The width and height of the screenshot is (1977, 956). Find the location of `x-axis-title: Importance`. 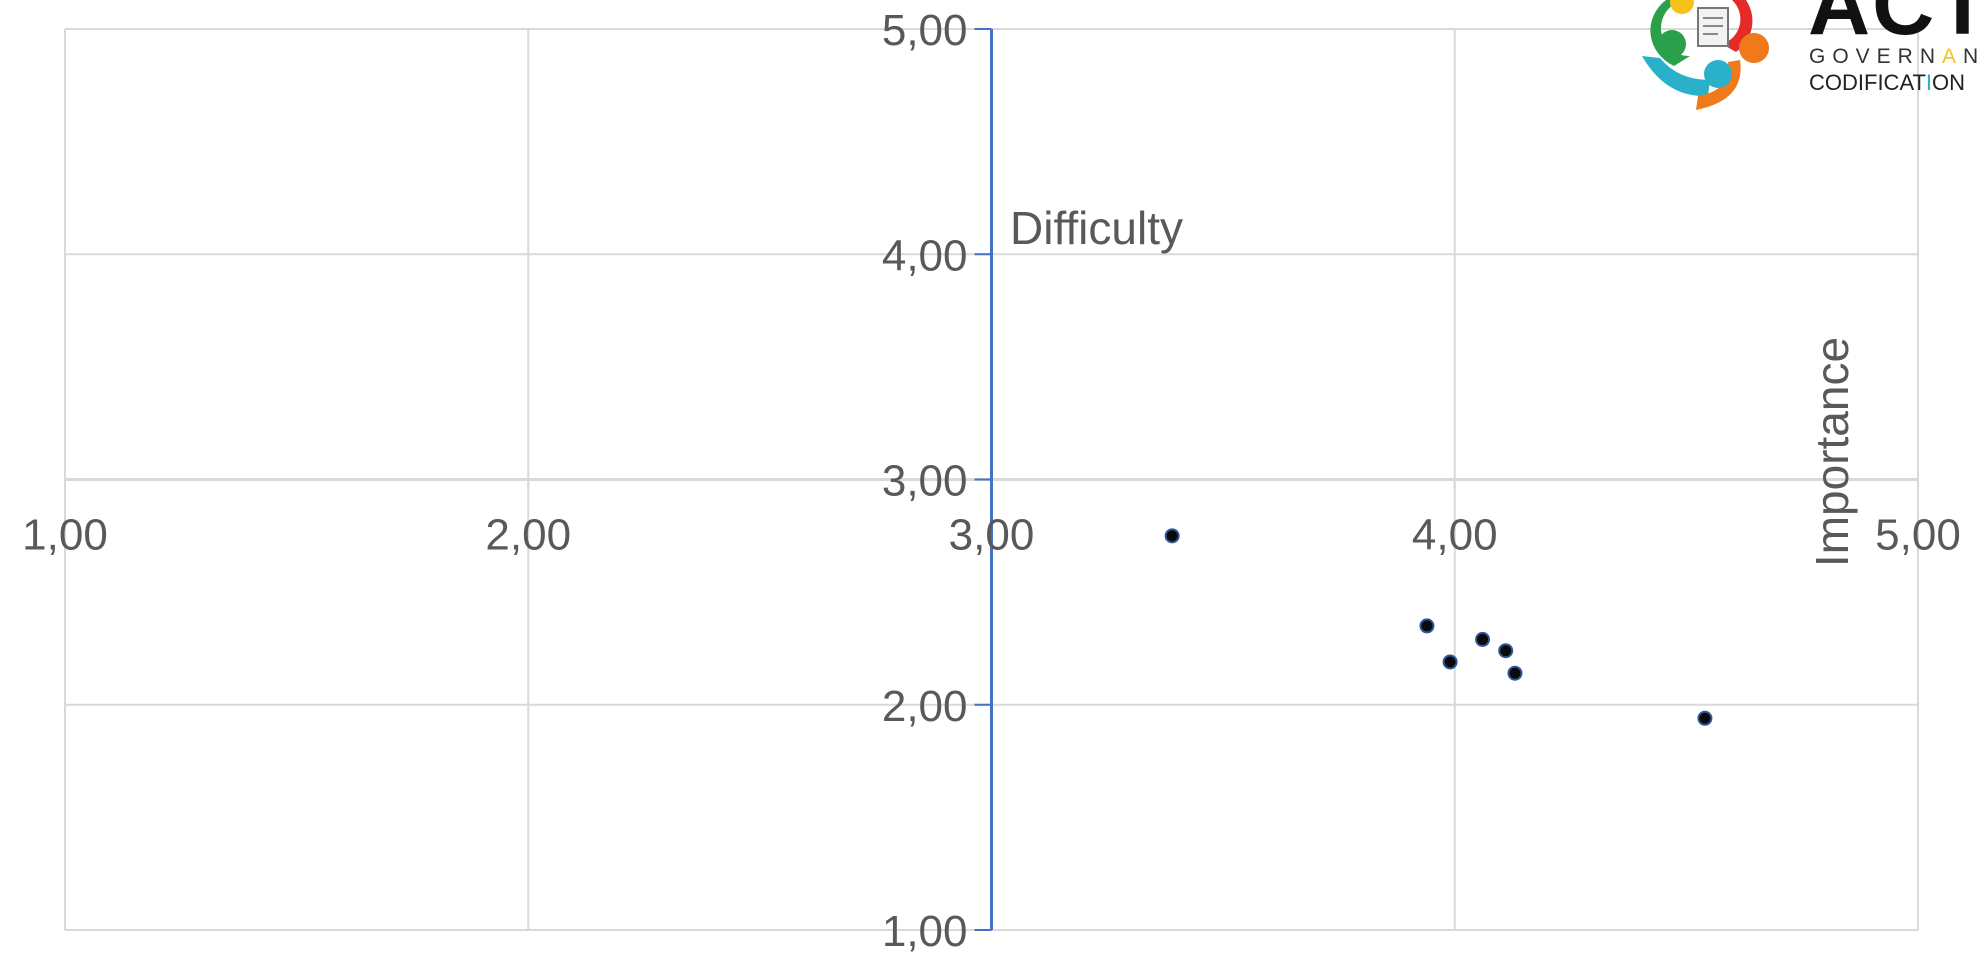

x-axis-title: Importance is located at coordinates (1832, 452).